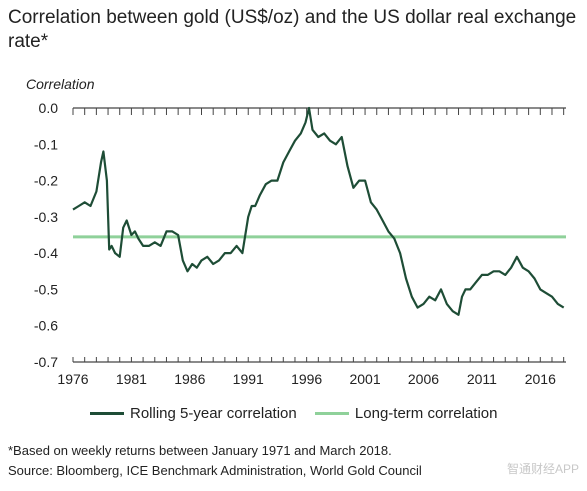 This screenshot has width=587, height=491. What do you see at coordinates (248, 379) in the screenshot?
I see `x-tick-label: 1991` at bounding box center [248, 379].